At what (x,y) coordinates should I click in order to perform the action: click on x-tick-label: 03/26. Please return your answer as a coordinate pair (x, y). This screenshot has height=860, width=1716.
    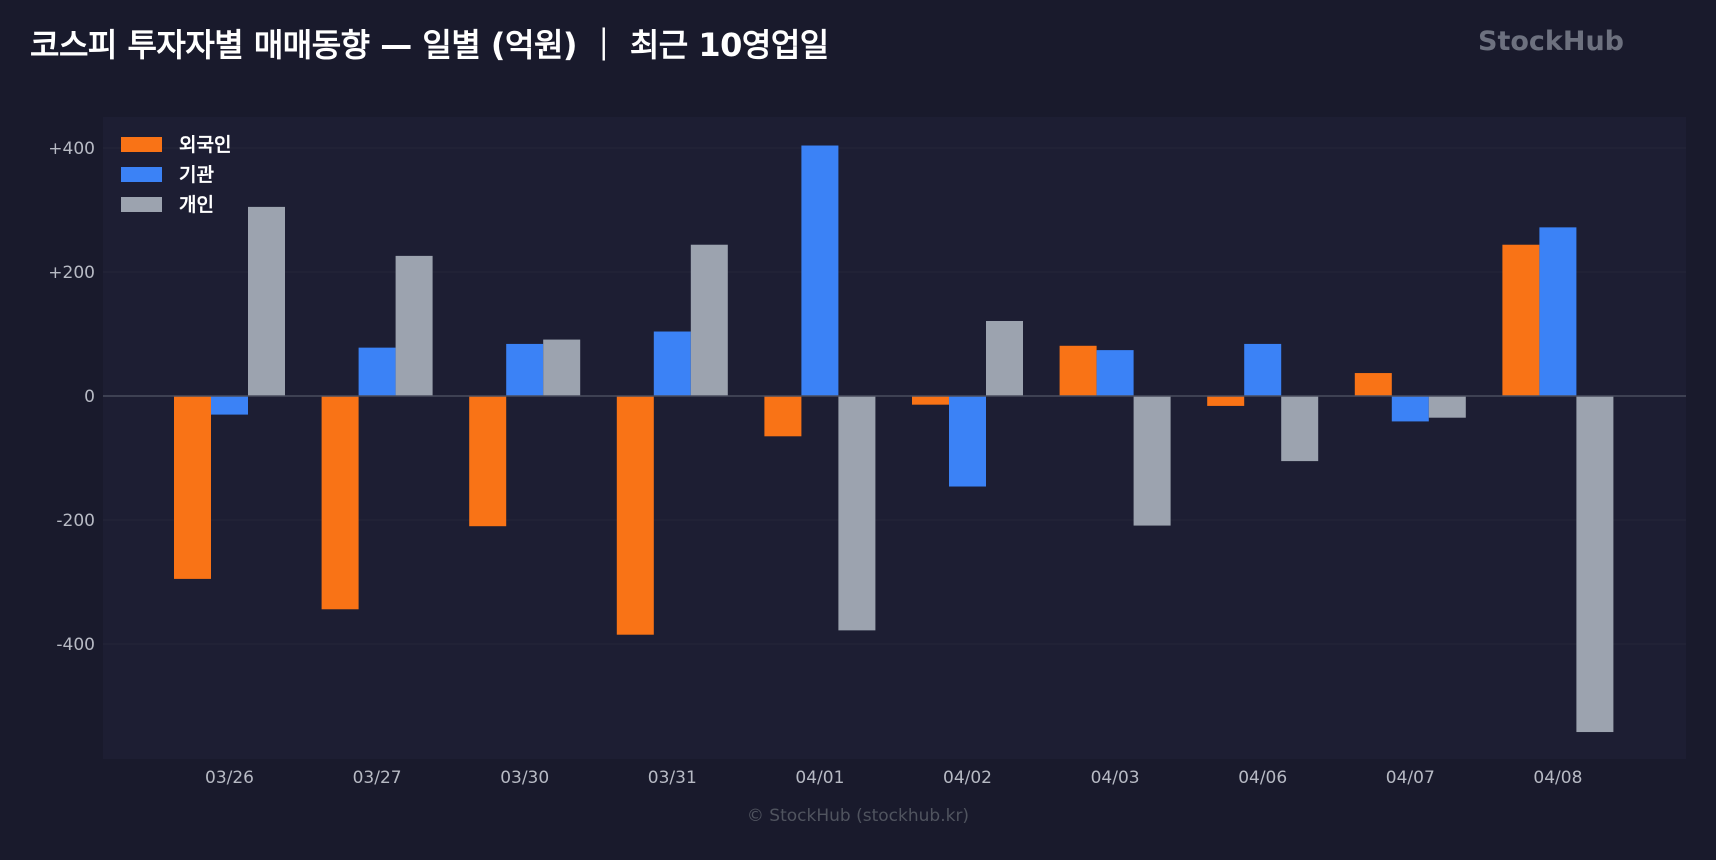
    Looking at the image, I should click on (229, 778).